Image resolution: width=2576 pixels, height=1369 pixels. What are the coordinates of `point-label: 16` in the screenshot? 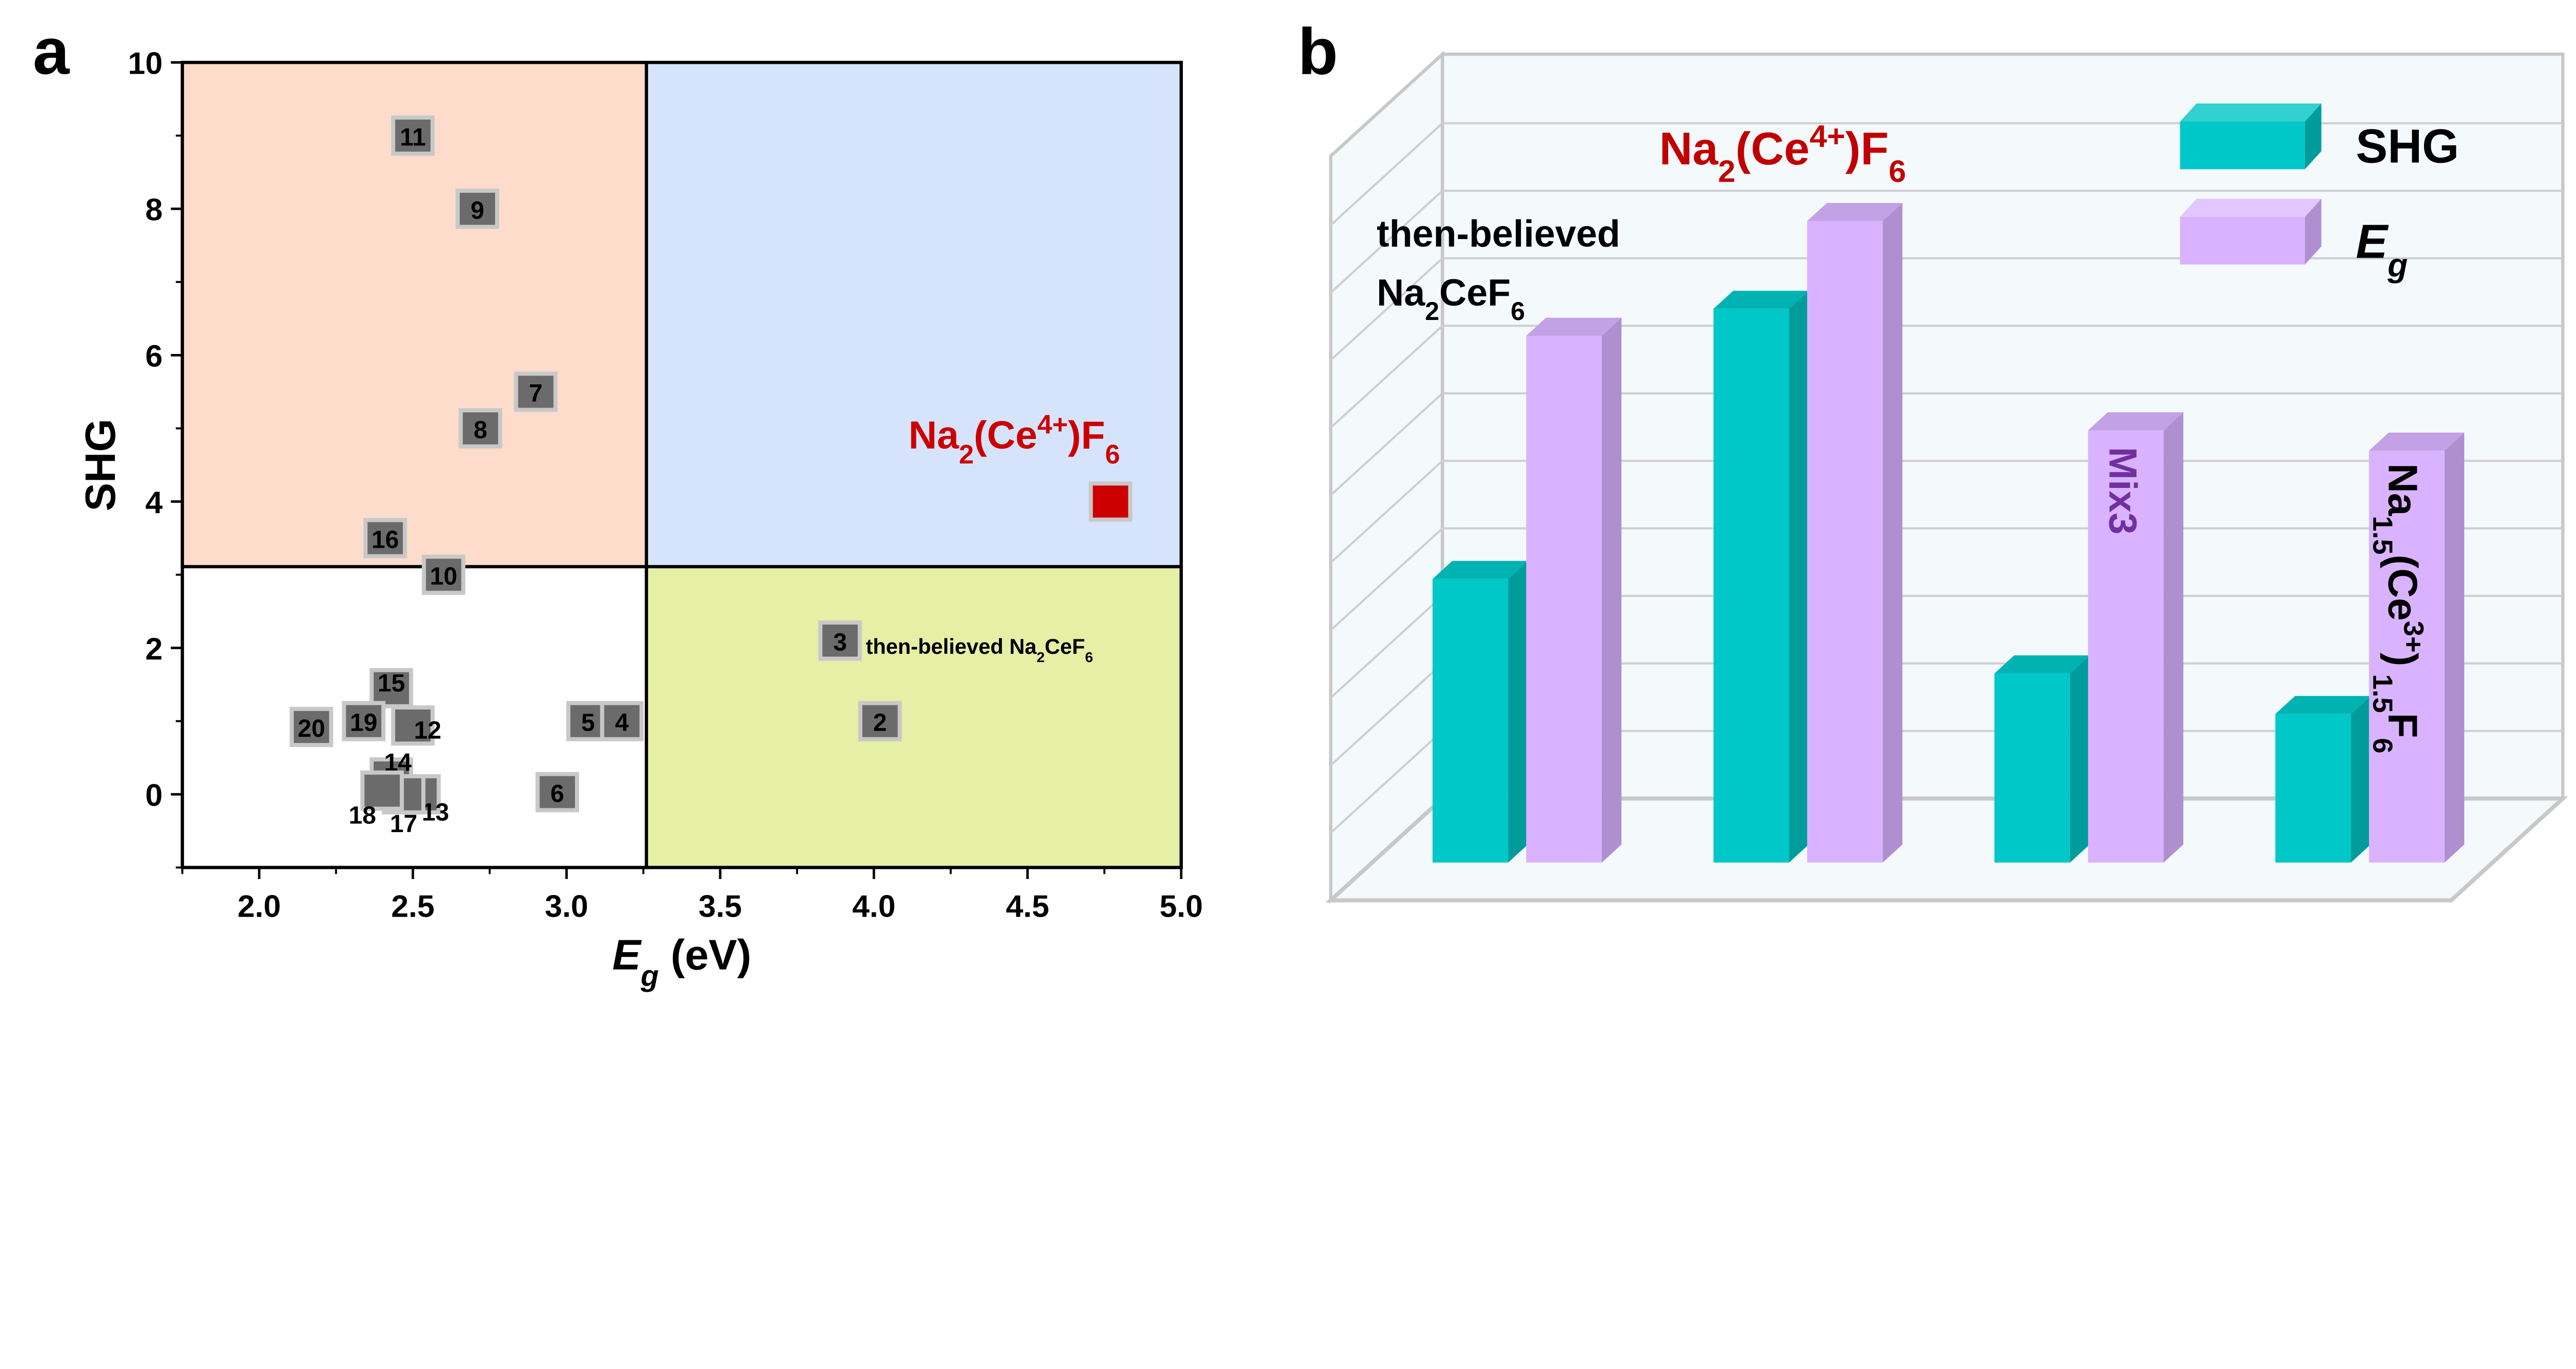 It's located at (385, 540).